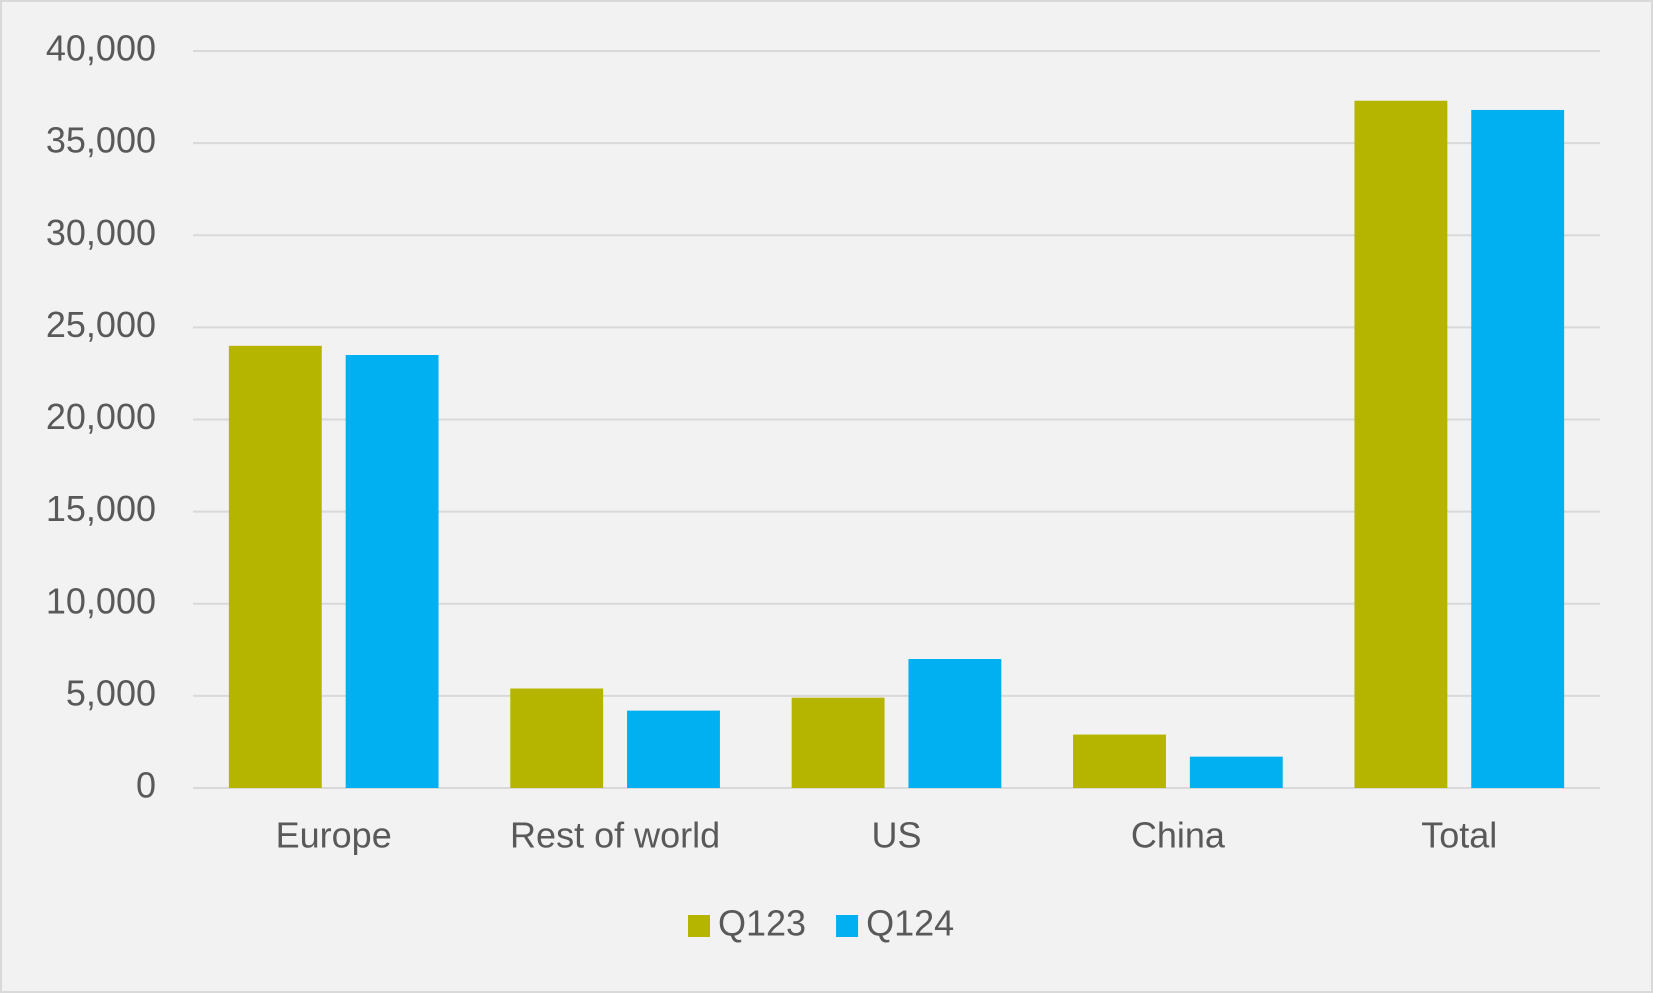 Image resolution: width=1653 pixels, height=993 pixels. What do you see at coordinates (101, 232) in the screenshot?
I see `y-tick-label: 30,000` at bounding box center [101, 232].